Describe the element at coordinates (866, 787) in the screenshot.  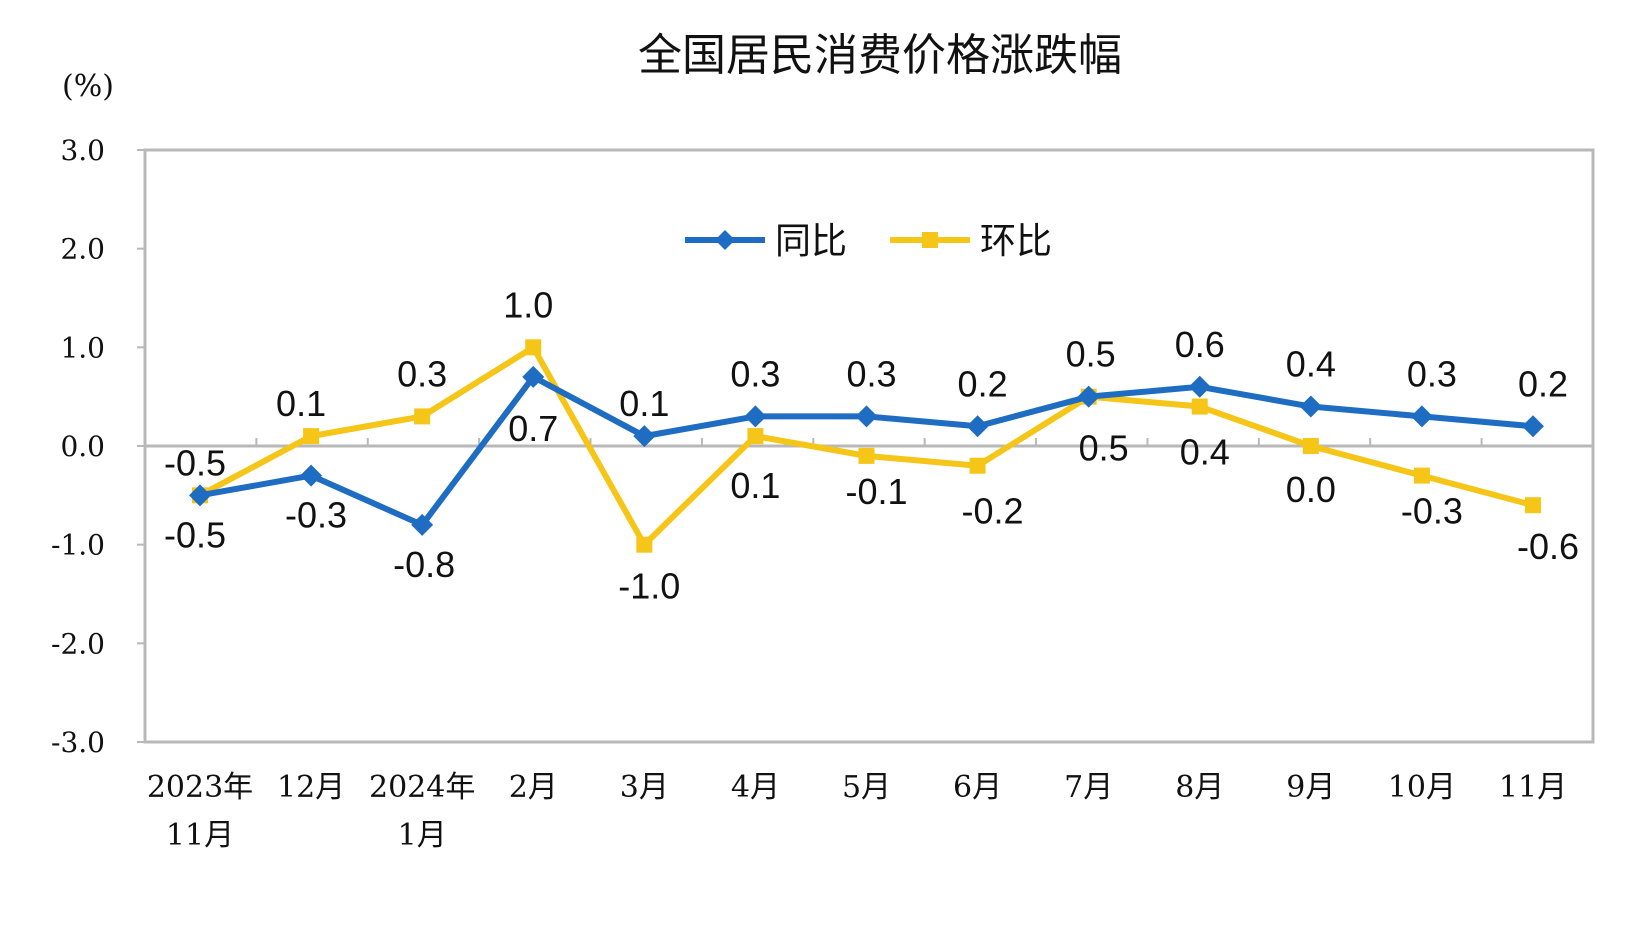
I see `x-tick-label: 5月` at that location.